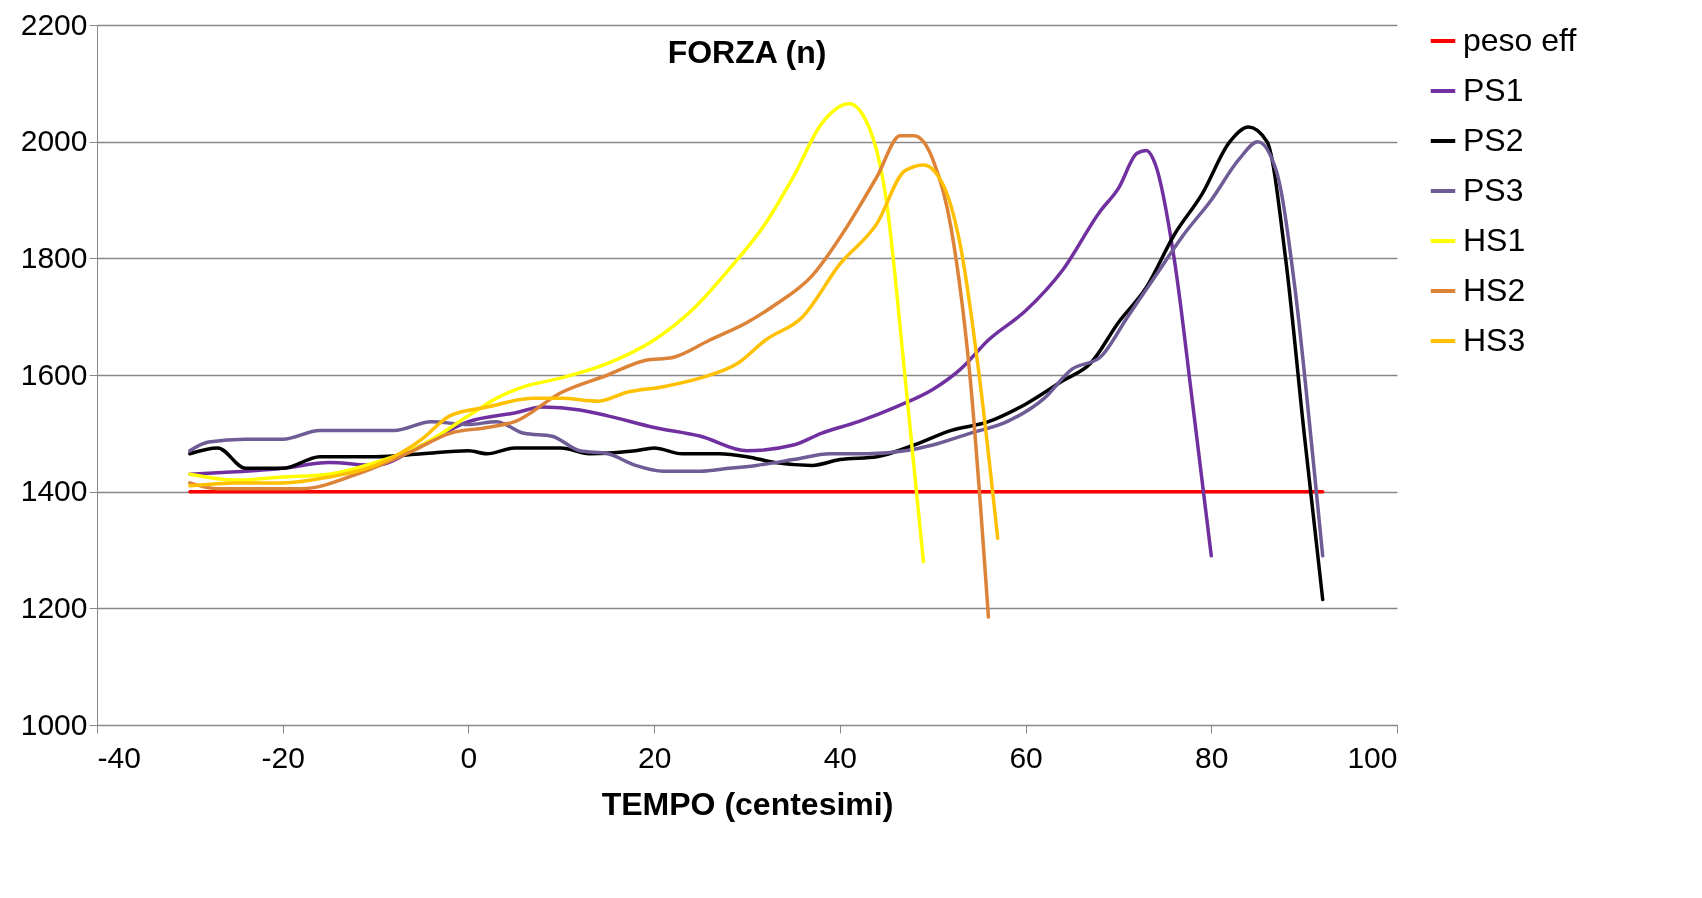  I want to click on legend-label: peso eff, so click(1520, 40).